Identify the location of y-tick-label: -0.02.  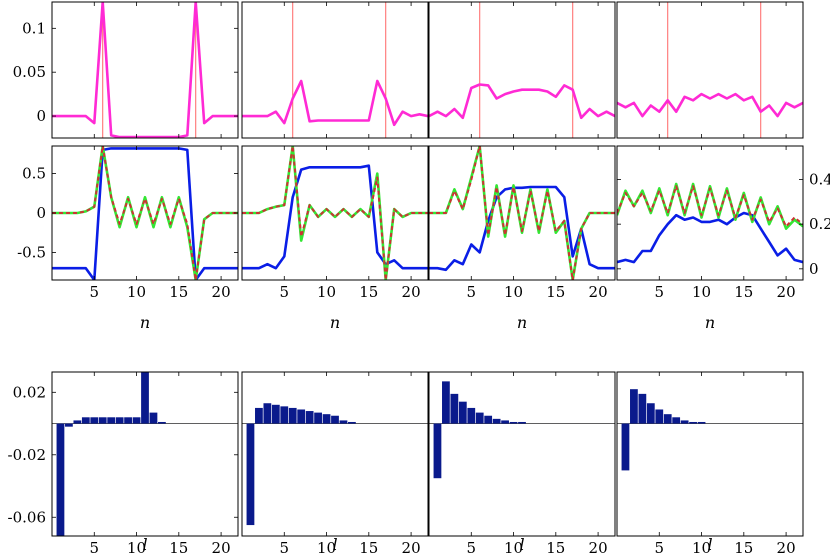
(27, 455).